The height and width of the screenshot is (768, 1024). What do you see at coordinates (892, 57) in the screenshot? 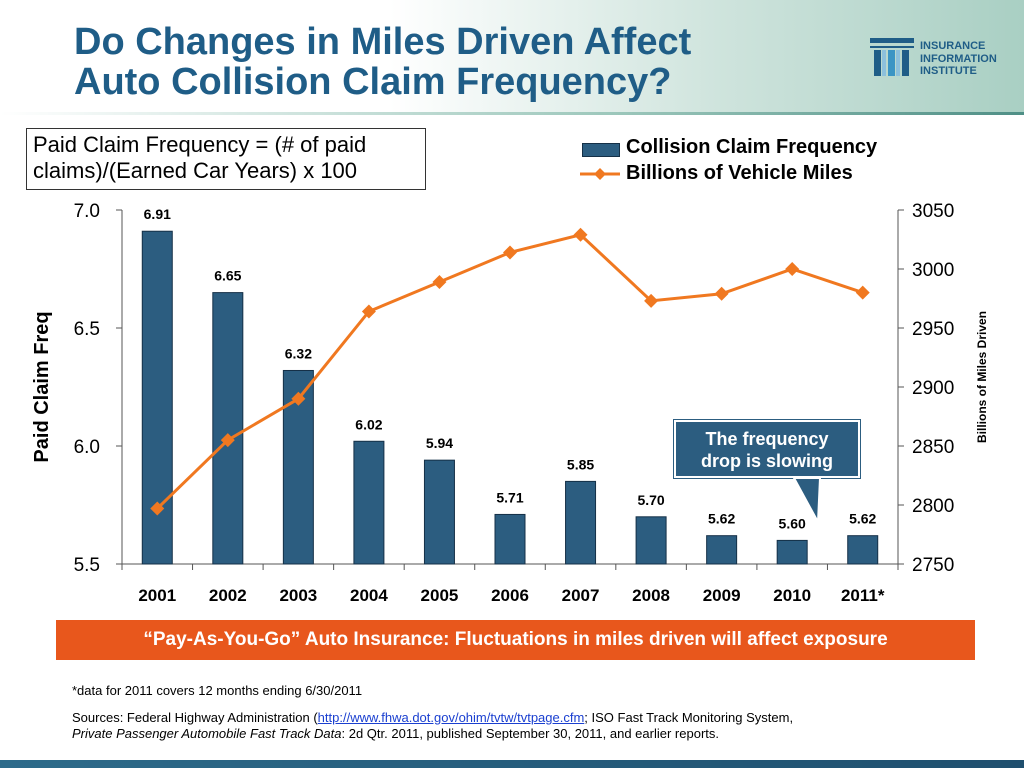
I see `iii-logo-icon` at bounding box center [892, 57].